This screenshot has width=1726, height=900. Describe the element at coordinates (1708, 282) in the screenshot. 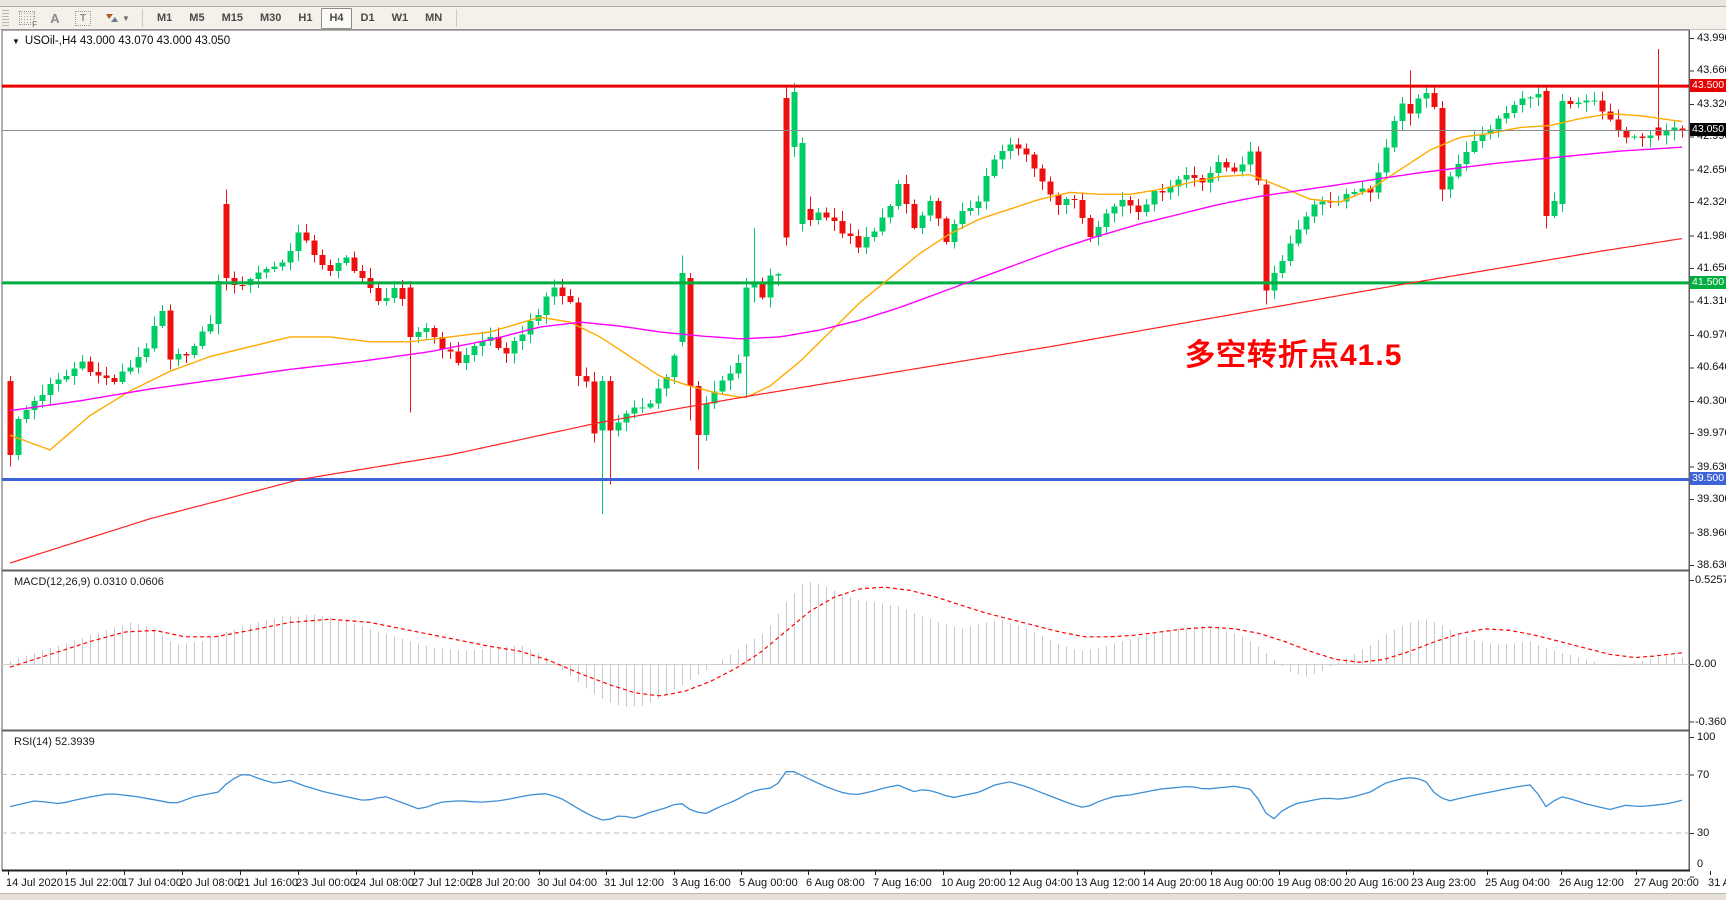

I see `price-level-badge-41.500: 41.500` at that location.